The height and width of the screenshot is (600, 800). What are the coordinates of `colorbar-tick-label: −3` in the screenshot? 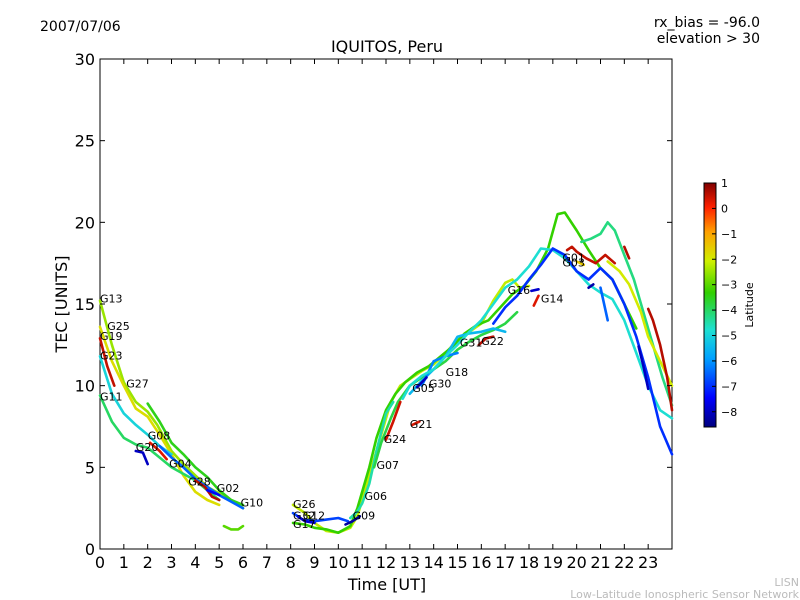 It's located at (729, 285).